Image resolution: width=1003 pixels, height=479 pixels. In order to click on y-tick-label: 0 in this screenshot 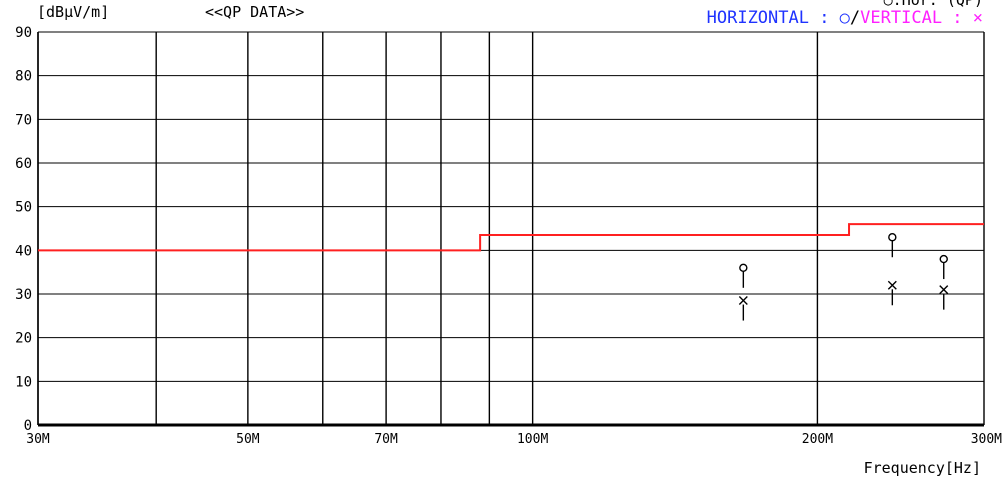, I will do `click(28, 426)`.